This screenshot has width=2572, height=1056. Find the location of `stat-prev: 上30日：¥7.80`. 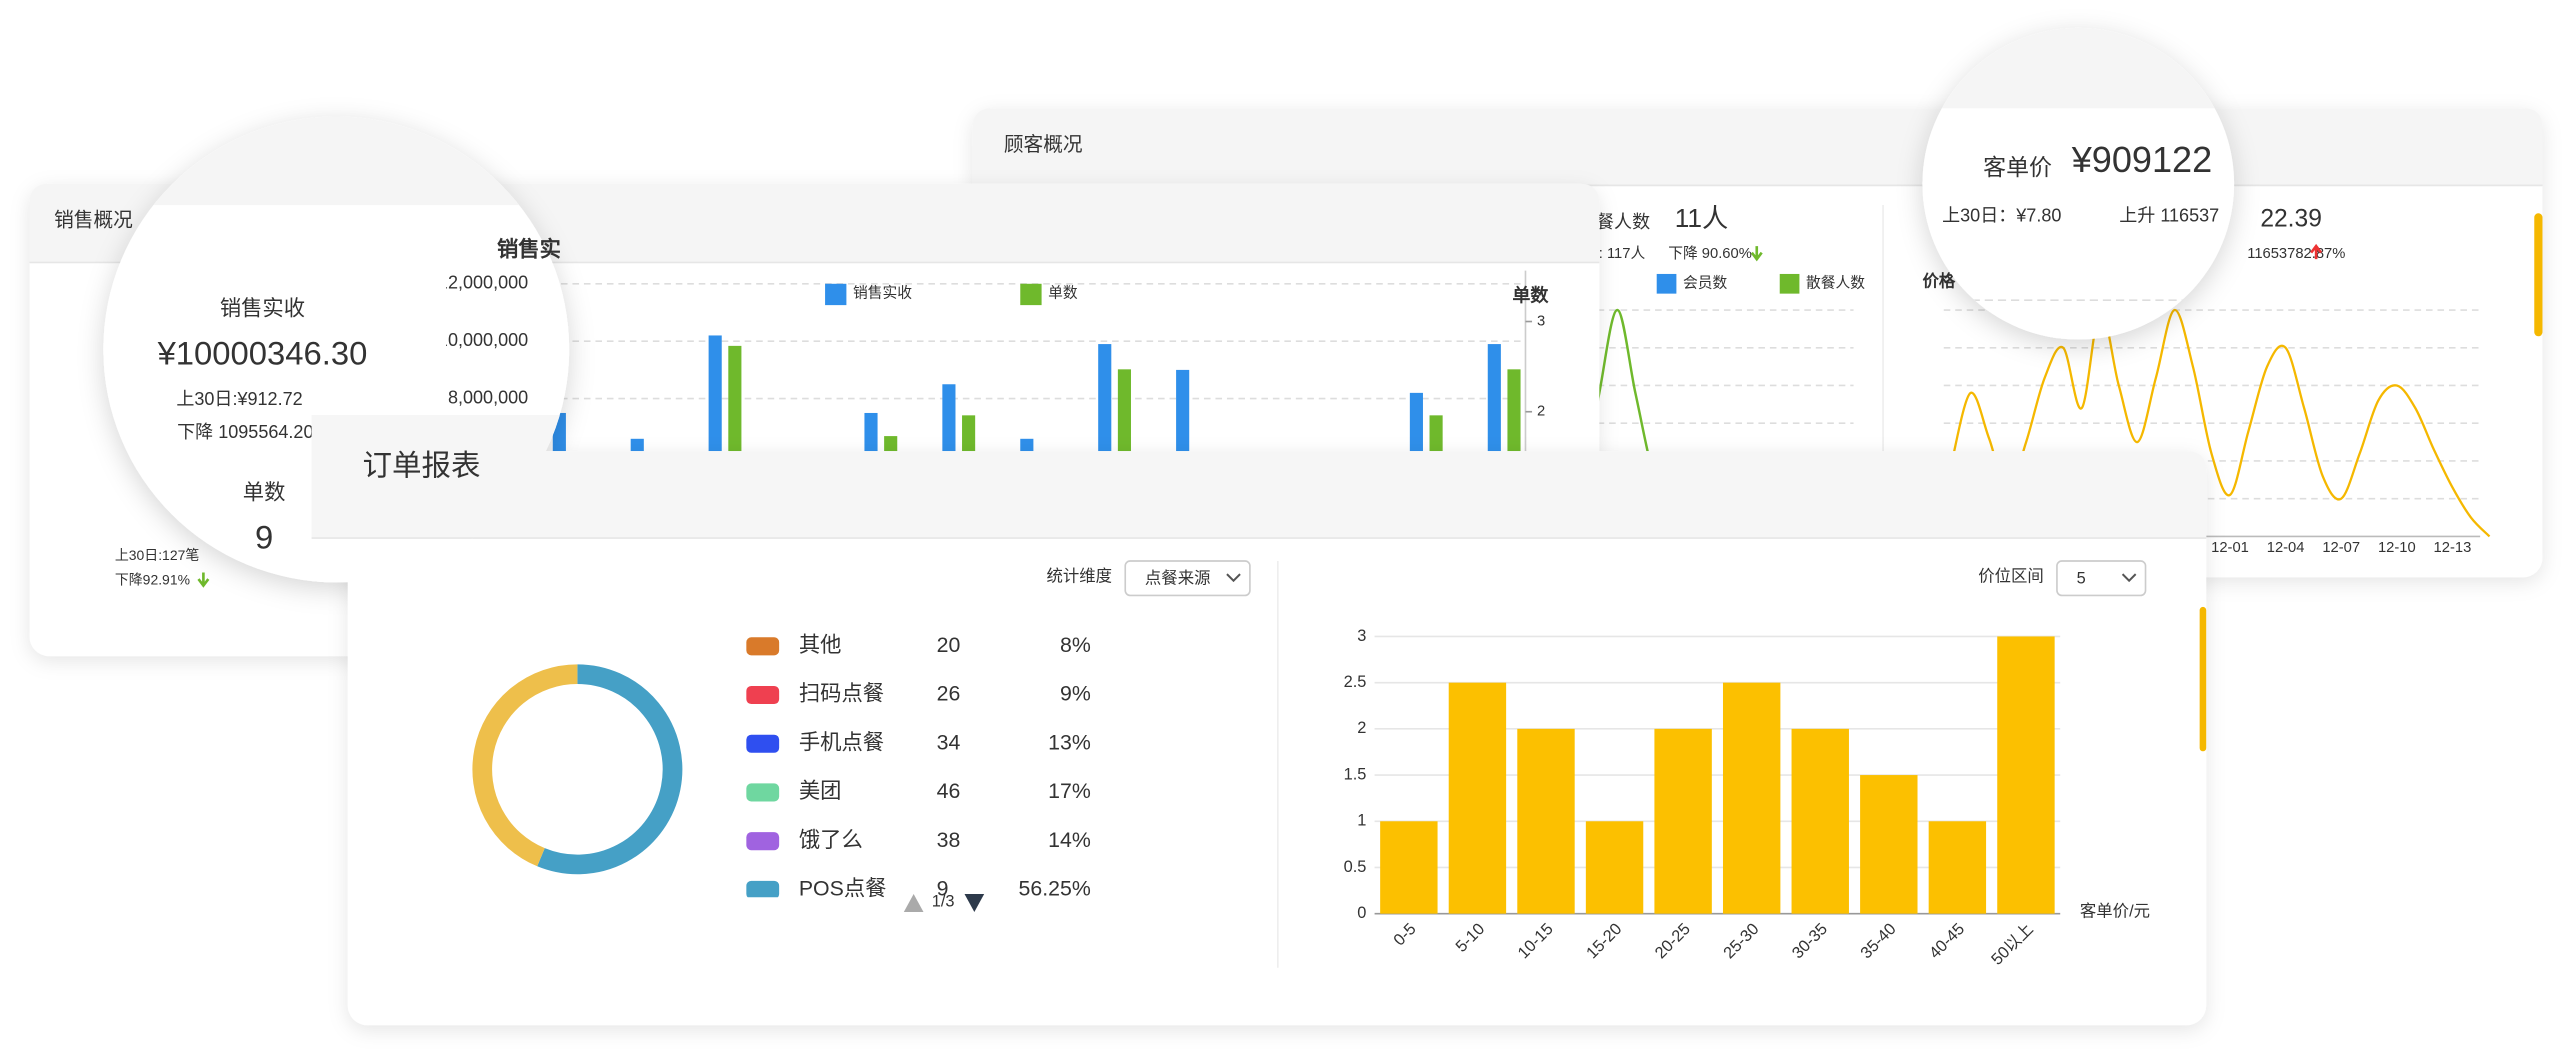

stat-prev: 上30日：¥7.80 is located at coordinates (2001, 215).